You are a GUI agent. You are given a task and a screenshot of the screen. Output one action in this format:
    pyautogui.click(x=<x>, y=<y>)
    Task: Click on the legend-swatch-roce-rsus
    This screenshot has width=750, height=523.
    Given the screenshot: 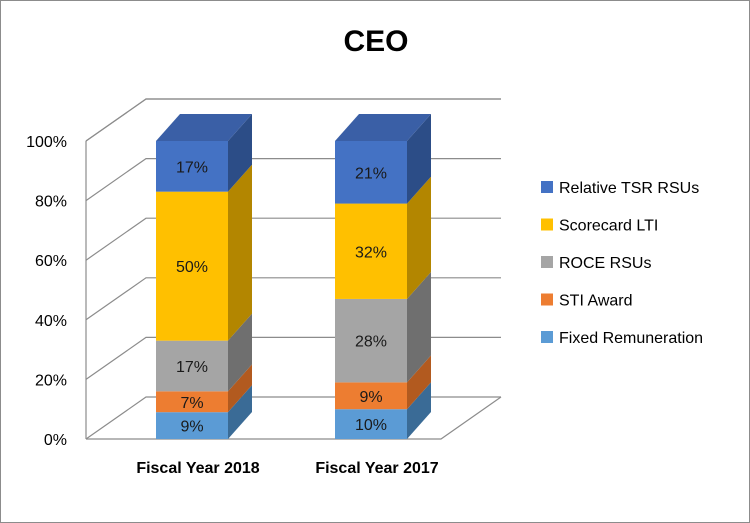 What is the action you would take?
    pyautogui.click(x=547, y=262)
    